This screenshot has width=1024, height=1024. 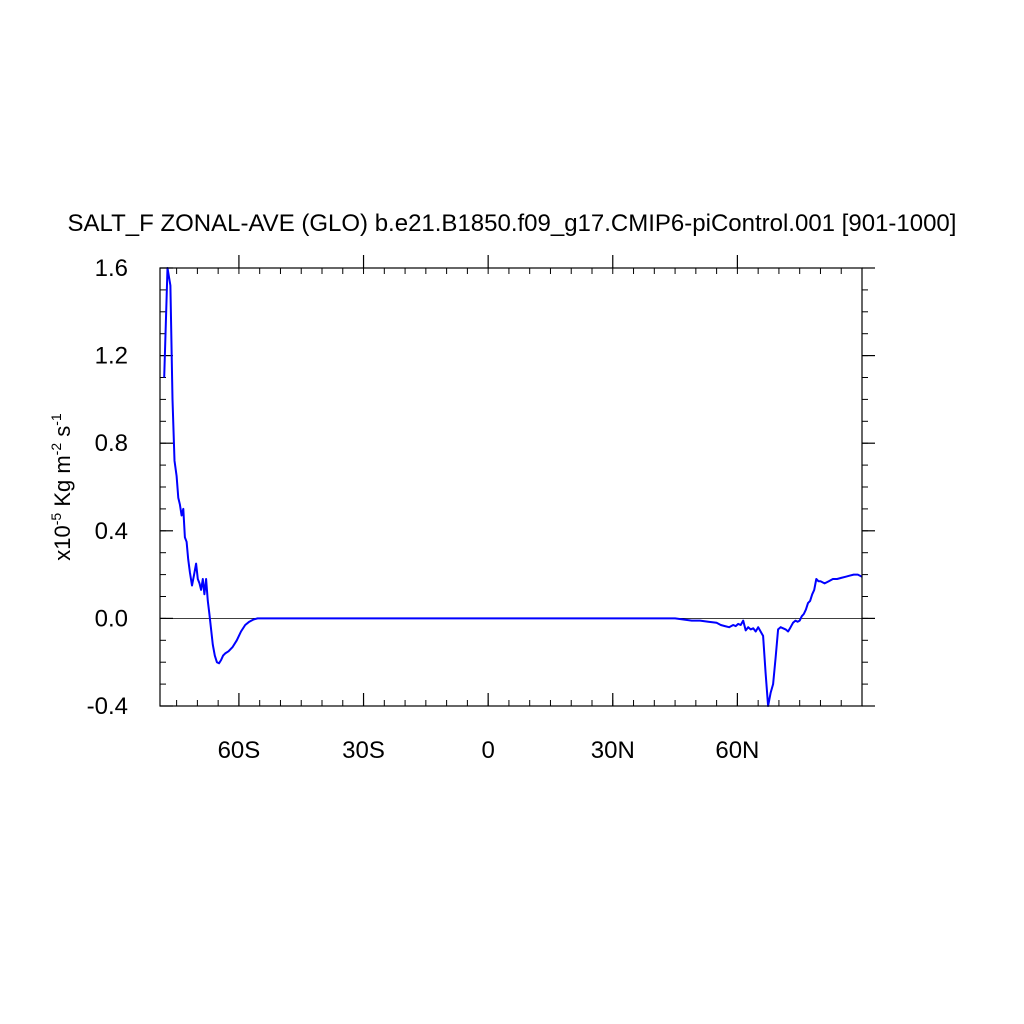 What do you see at coordinates (111, 618) in the screenshot?
I see `y-tick-label: 0.0` at bounding box center [111, 618].